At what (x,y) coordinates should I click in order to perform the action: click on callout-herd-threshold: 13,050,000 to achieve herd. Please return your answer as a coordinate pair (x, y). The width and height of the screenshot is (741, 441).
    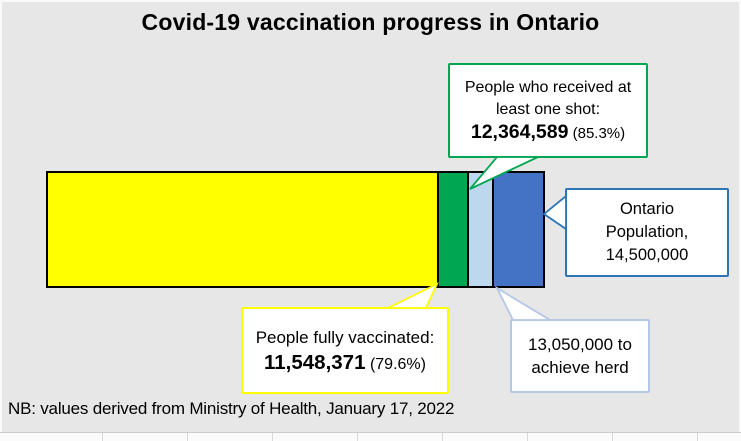
    Looking at the image, I should click on (580, 356).